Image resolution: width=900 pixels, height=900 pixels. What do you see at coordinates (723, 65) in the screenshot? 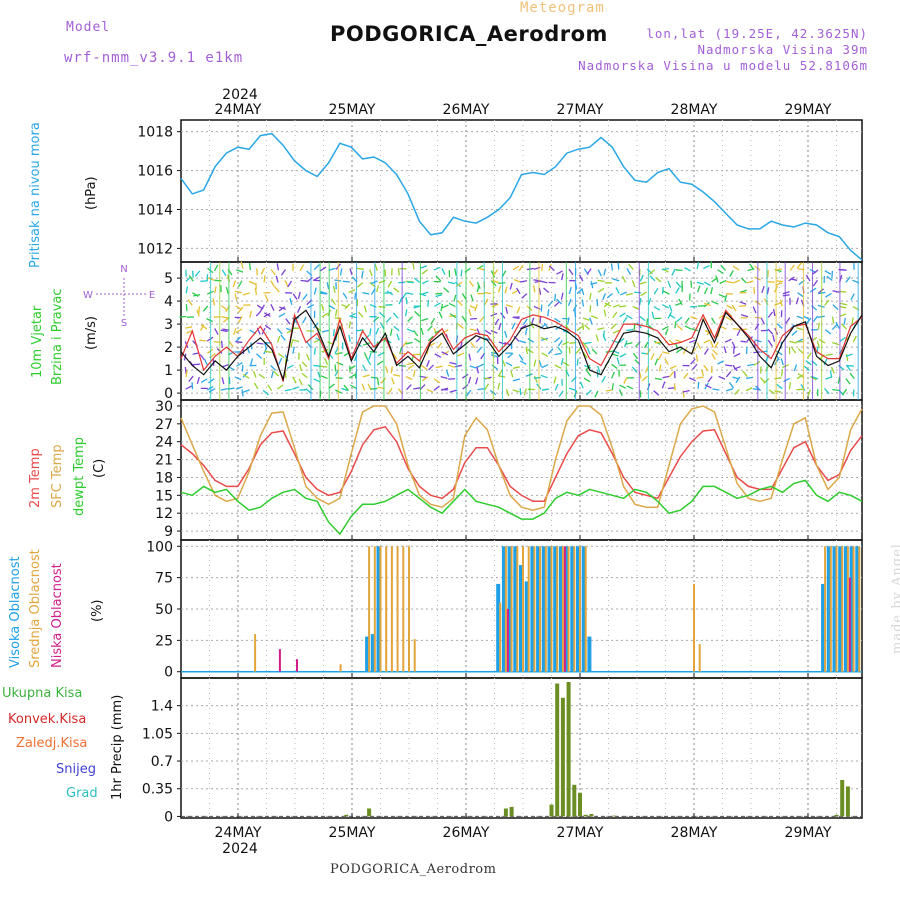
I see `model-elevation-label: Nadmorska Visina u modelu 52.8106m` at bounding box center [723, 65].